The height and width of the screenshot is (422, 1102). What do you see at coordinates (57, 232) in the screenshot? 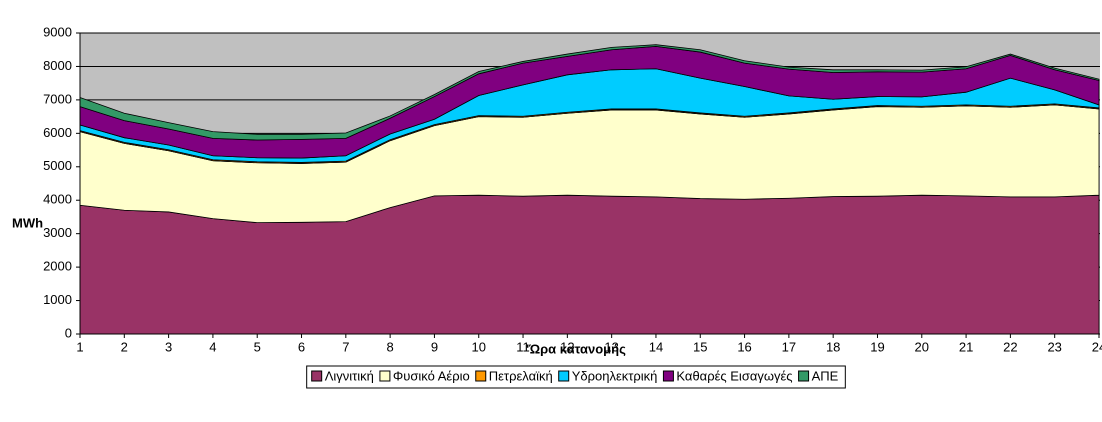
I see `y-tick-label: 3000` at bounding box center [57, 232].